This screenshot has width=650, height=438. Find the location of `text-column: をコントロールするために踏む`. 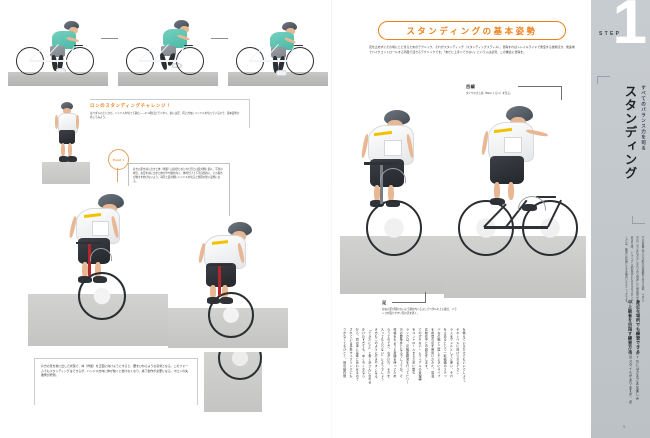

text-column: をコントロールするために踏む is located at coordinates (413, 351).